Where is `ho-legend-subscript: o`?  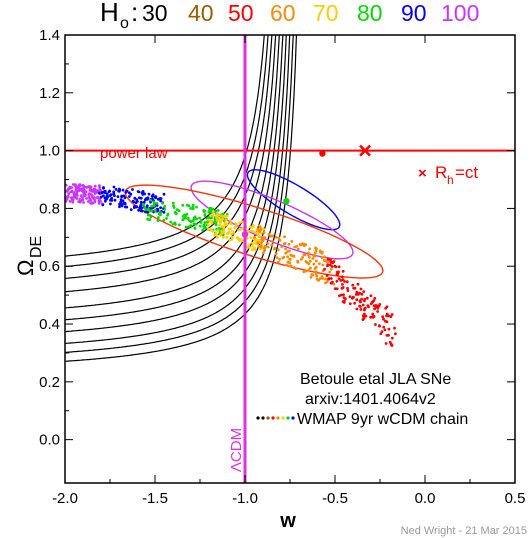
ho-legend-subscript: o is located at coordinates (124, 23).